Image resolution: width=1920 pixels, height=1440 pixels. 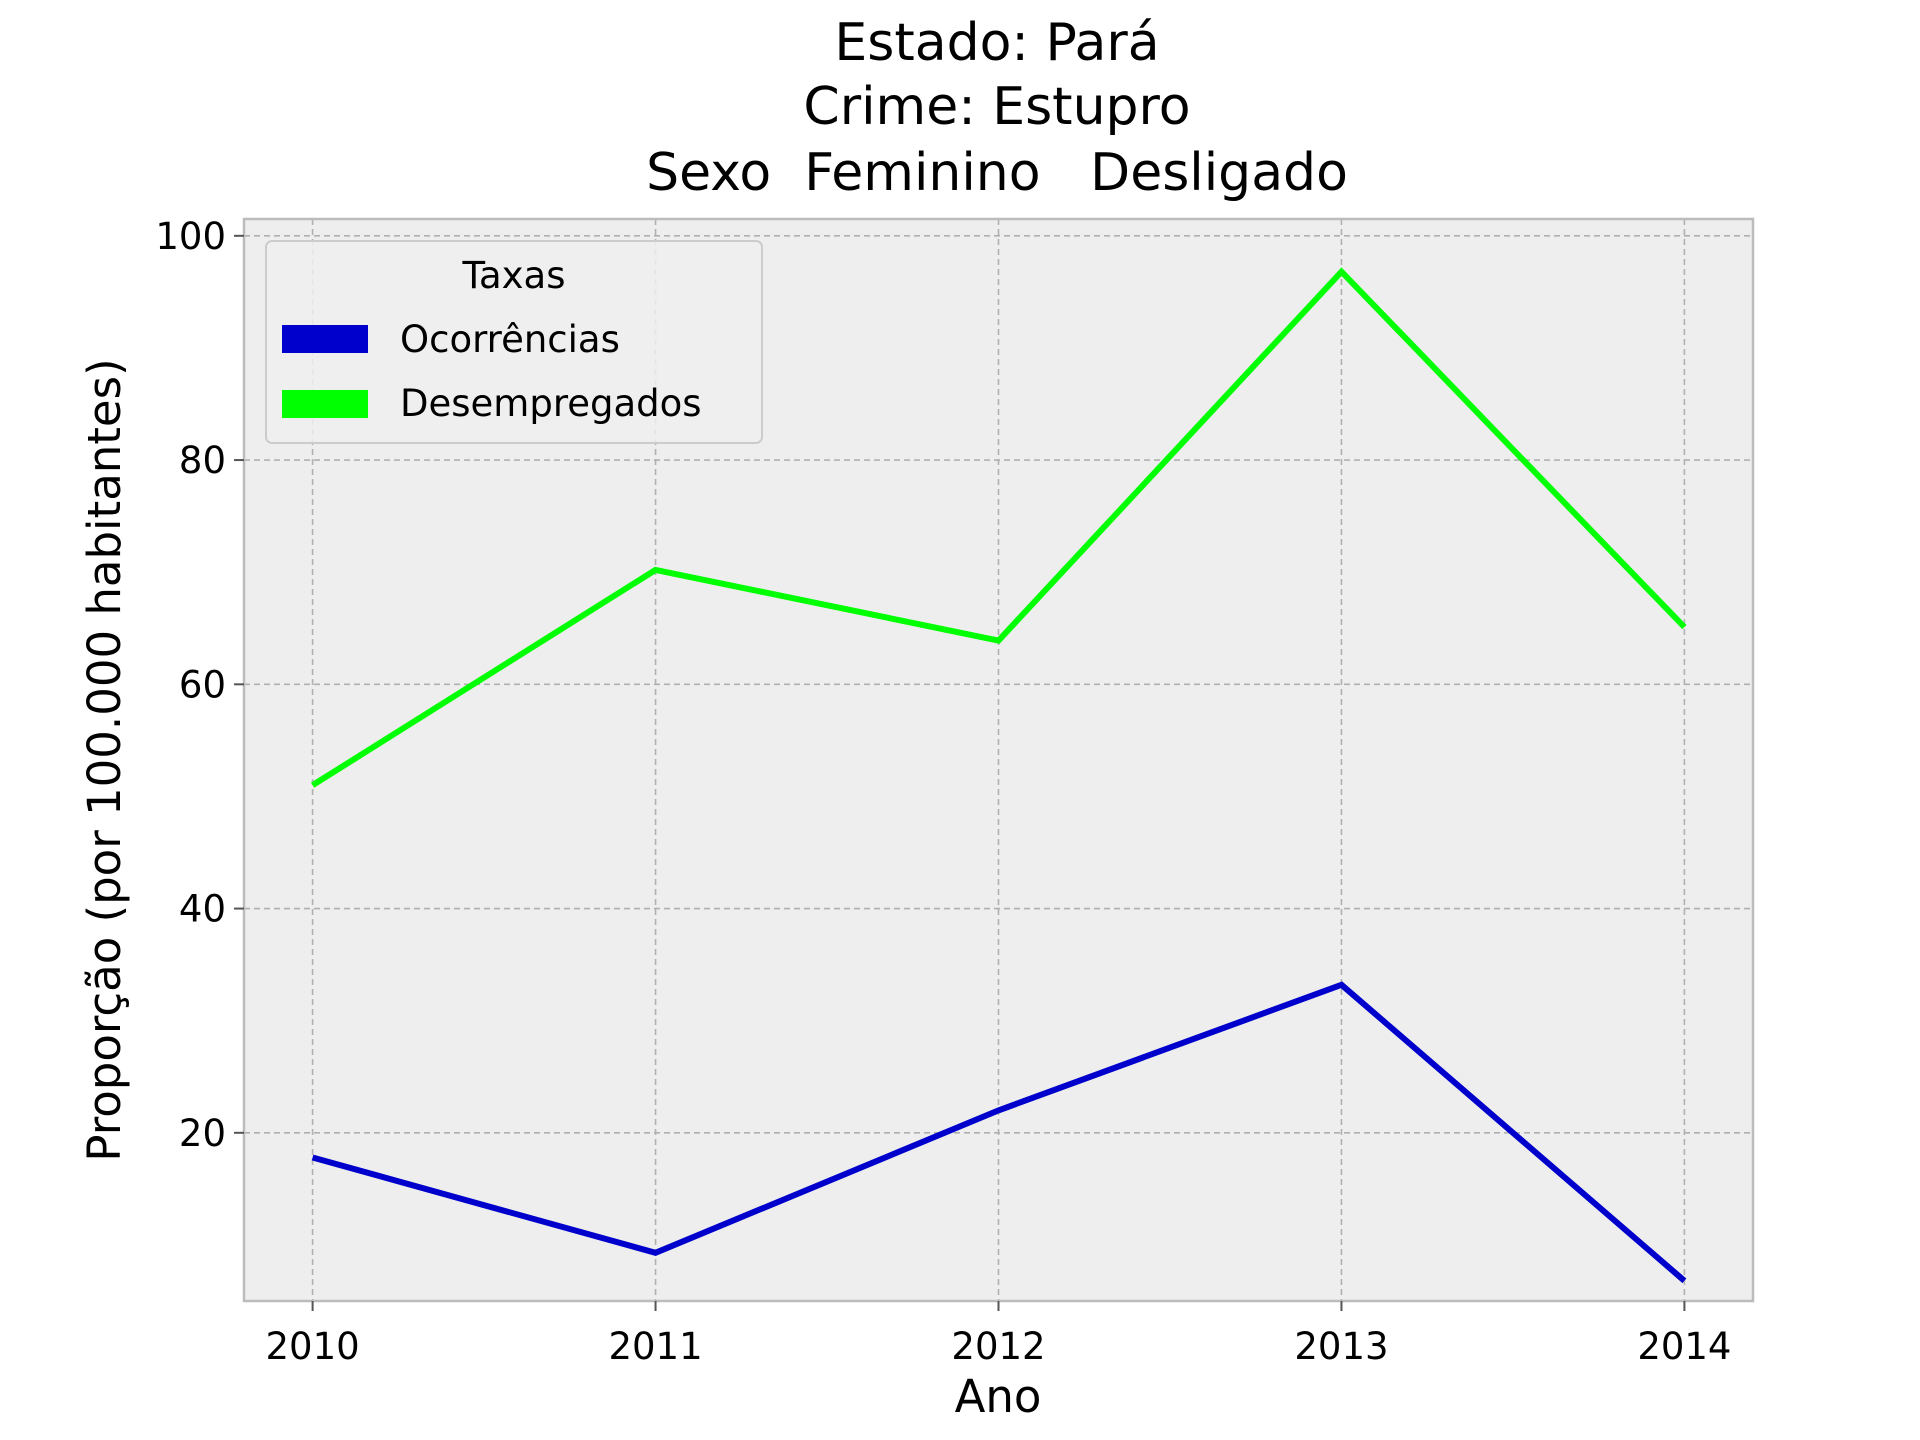 I want to click on x-tick-label-2011: 2011, so click(x=655, y=1346).